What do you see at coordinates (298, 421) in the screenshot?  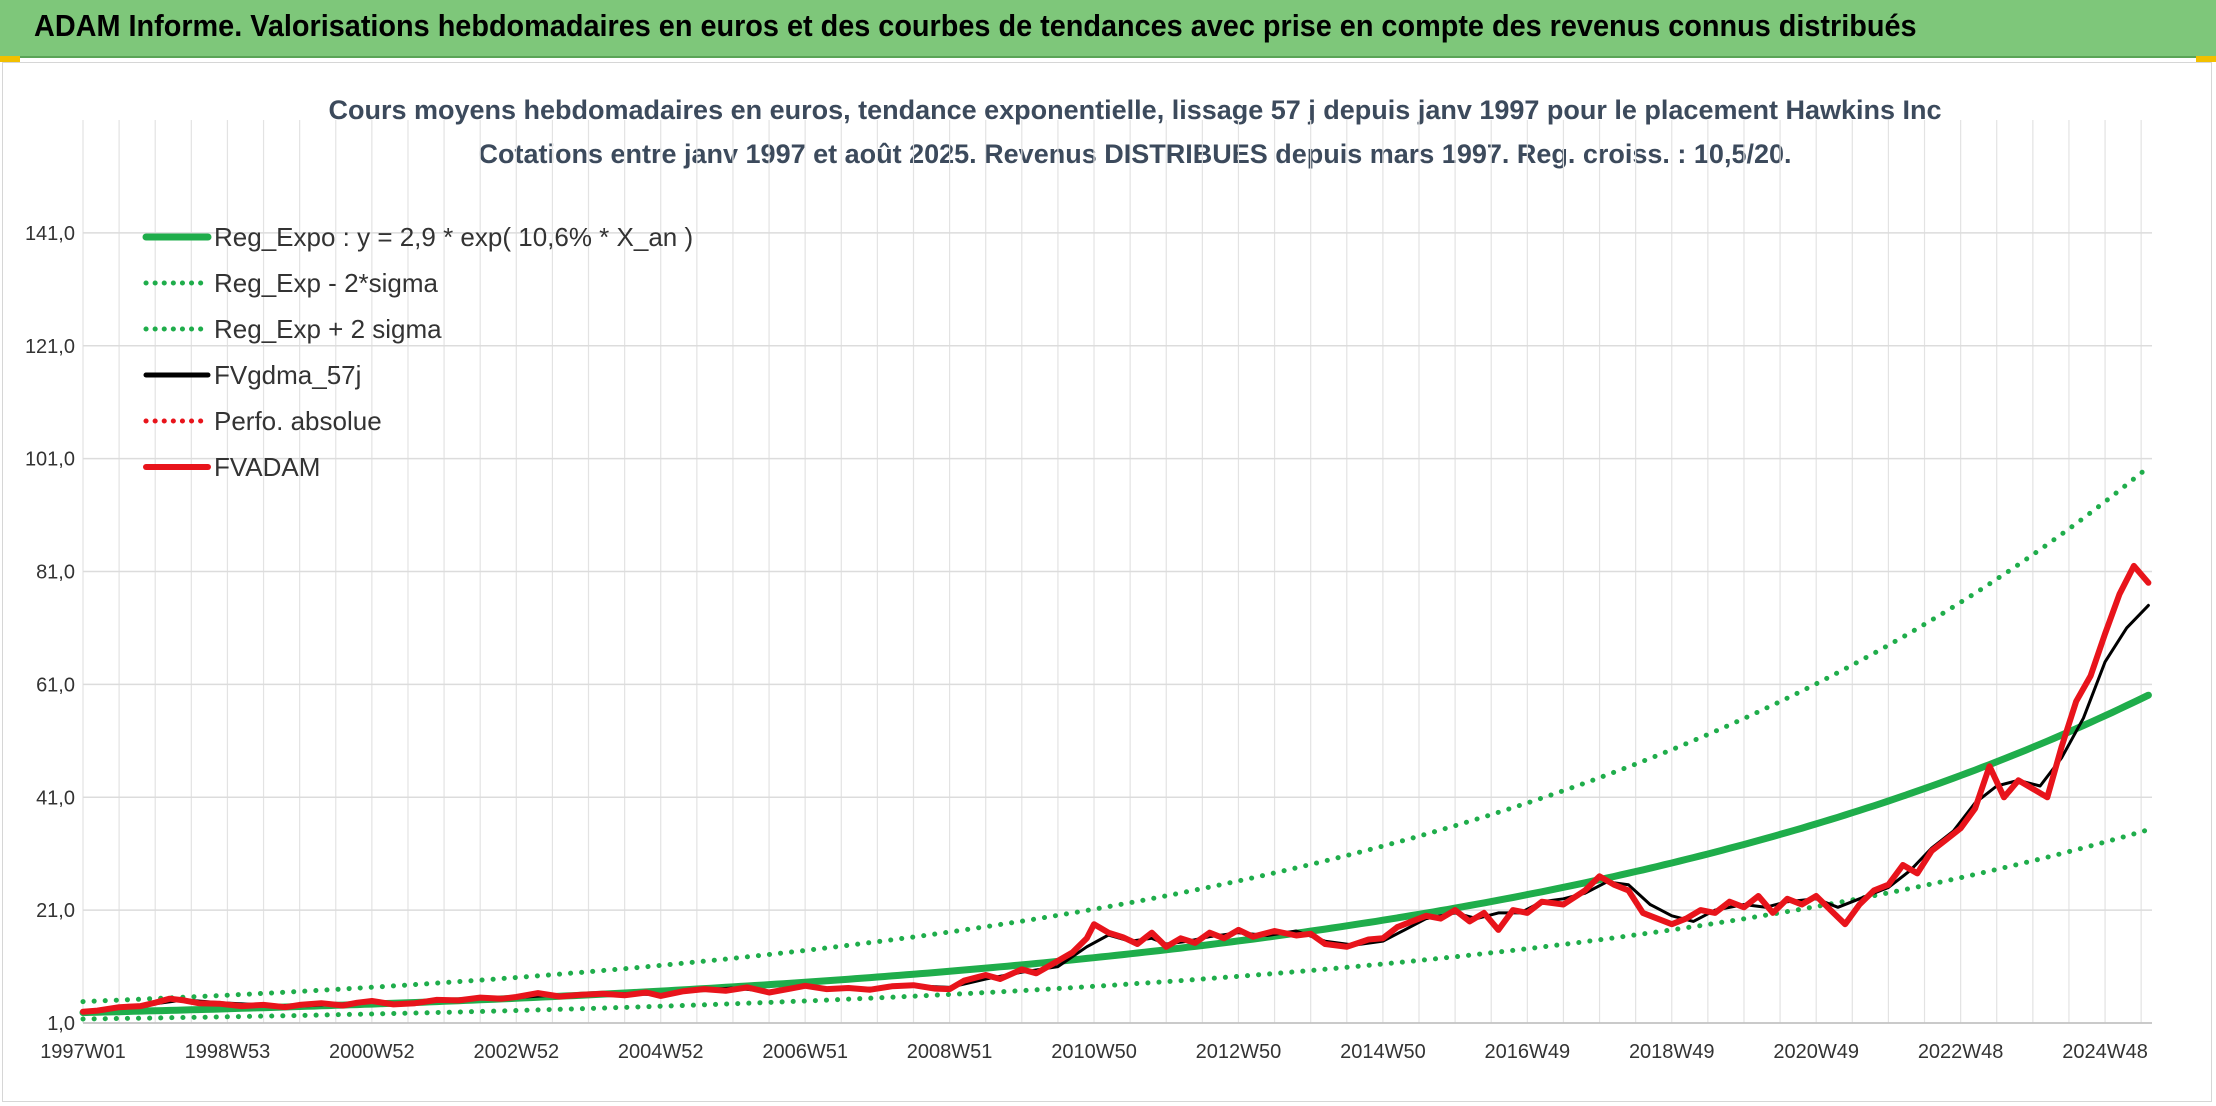 I see `legend-label: Perfo. absolue` at bounding box center [298, 421].